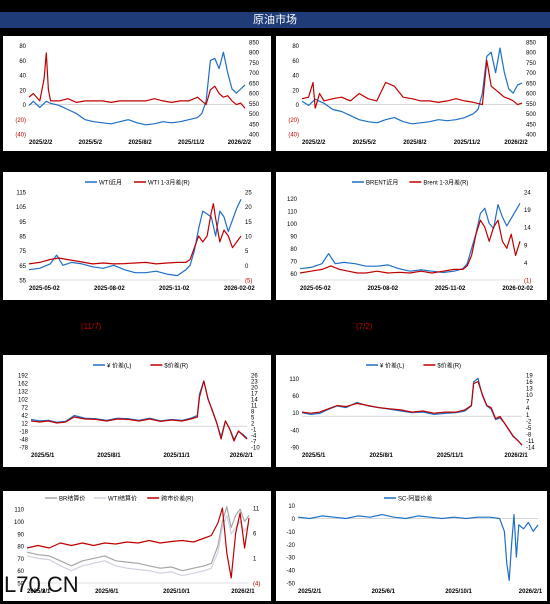 Image resolution: width=550 pixels, height=604 pixels. I want to click on y-right-tick-label: 13, so click(529, 390).